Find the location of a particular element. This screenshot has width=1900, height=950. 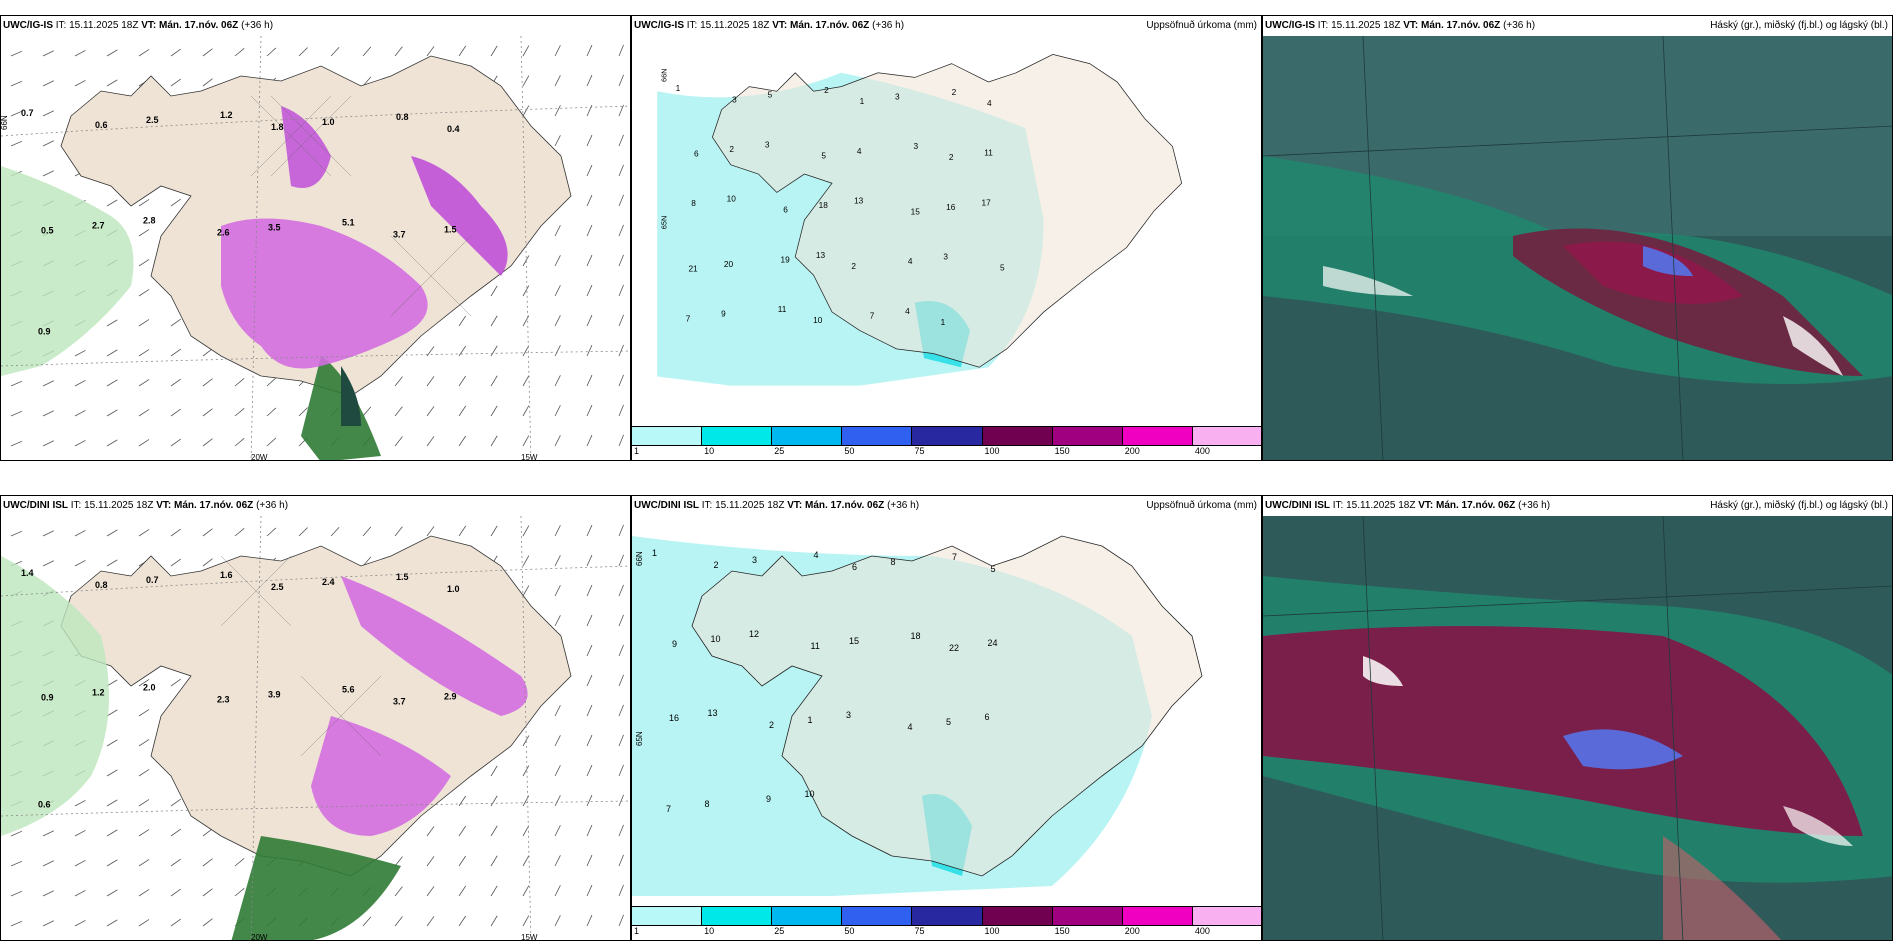

map-value-label: 16 is located at coordinates (951, 207).